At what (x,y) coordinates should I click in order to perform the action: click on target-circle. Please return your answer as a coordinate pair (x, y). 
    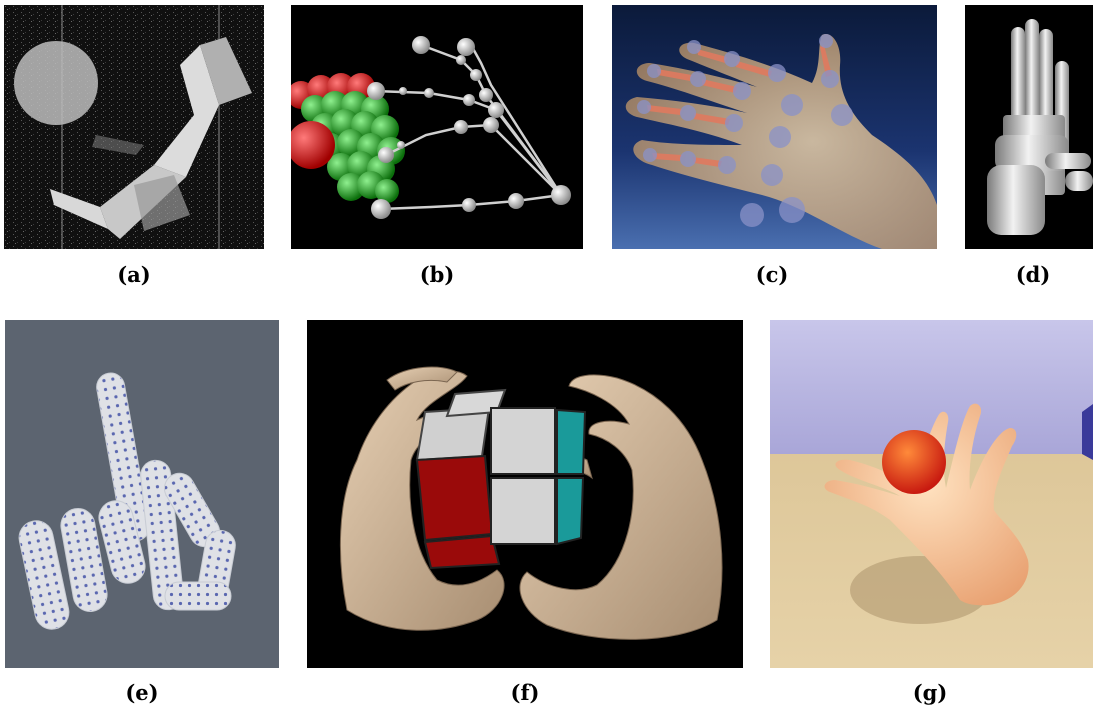
    Looking at the image, I should click on (56, 83).